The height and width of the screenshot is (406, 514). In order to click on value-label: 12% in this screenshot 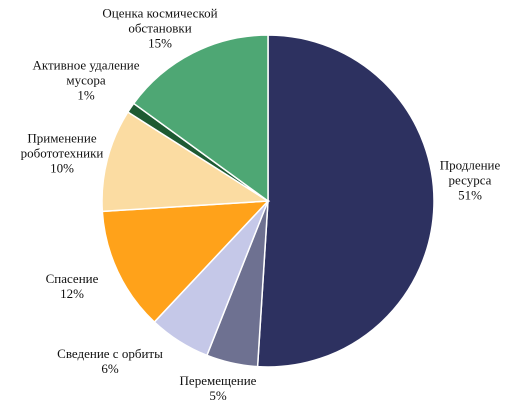, I will do `click(72, 293)`.